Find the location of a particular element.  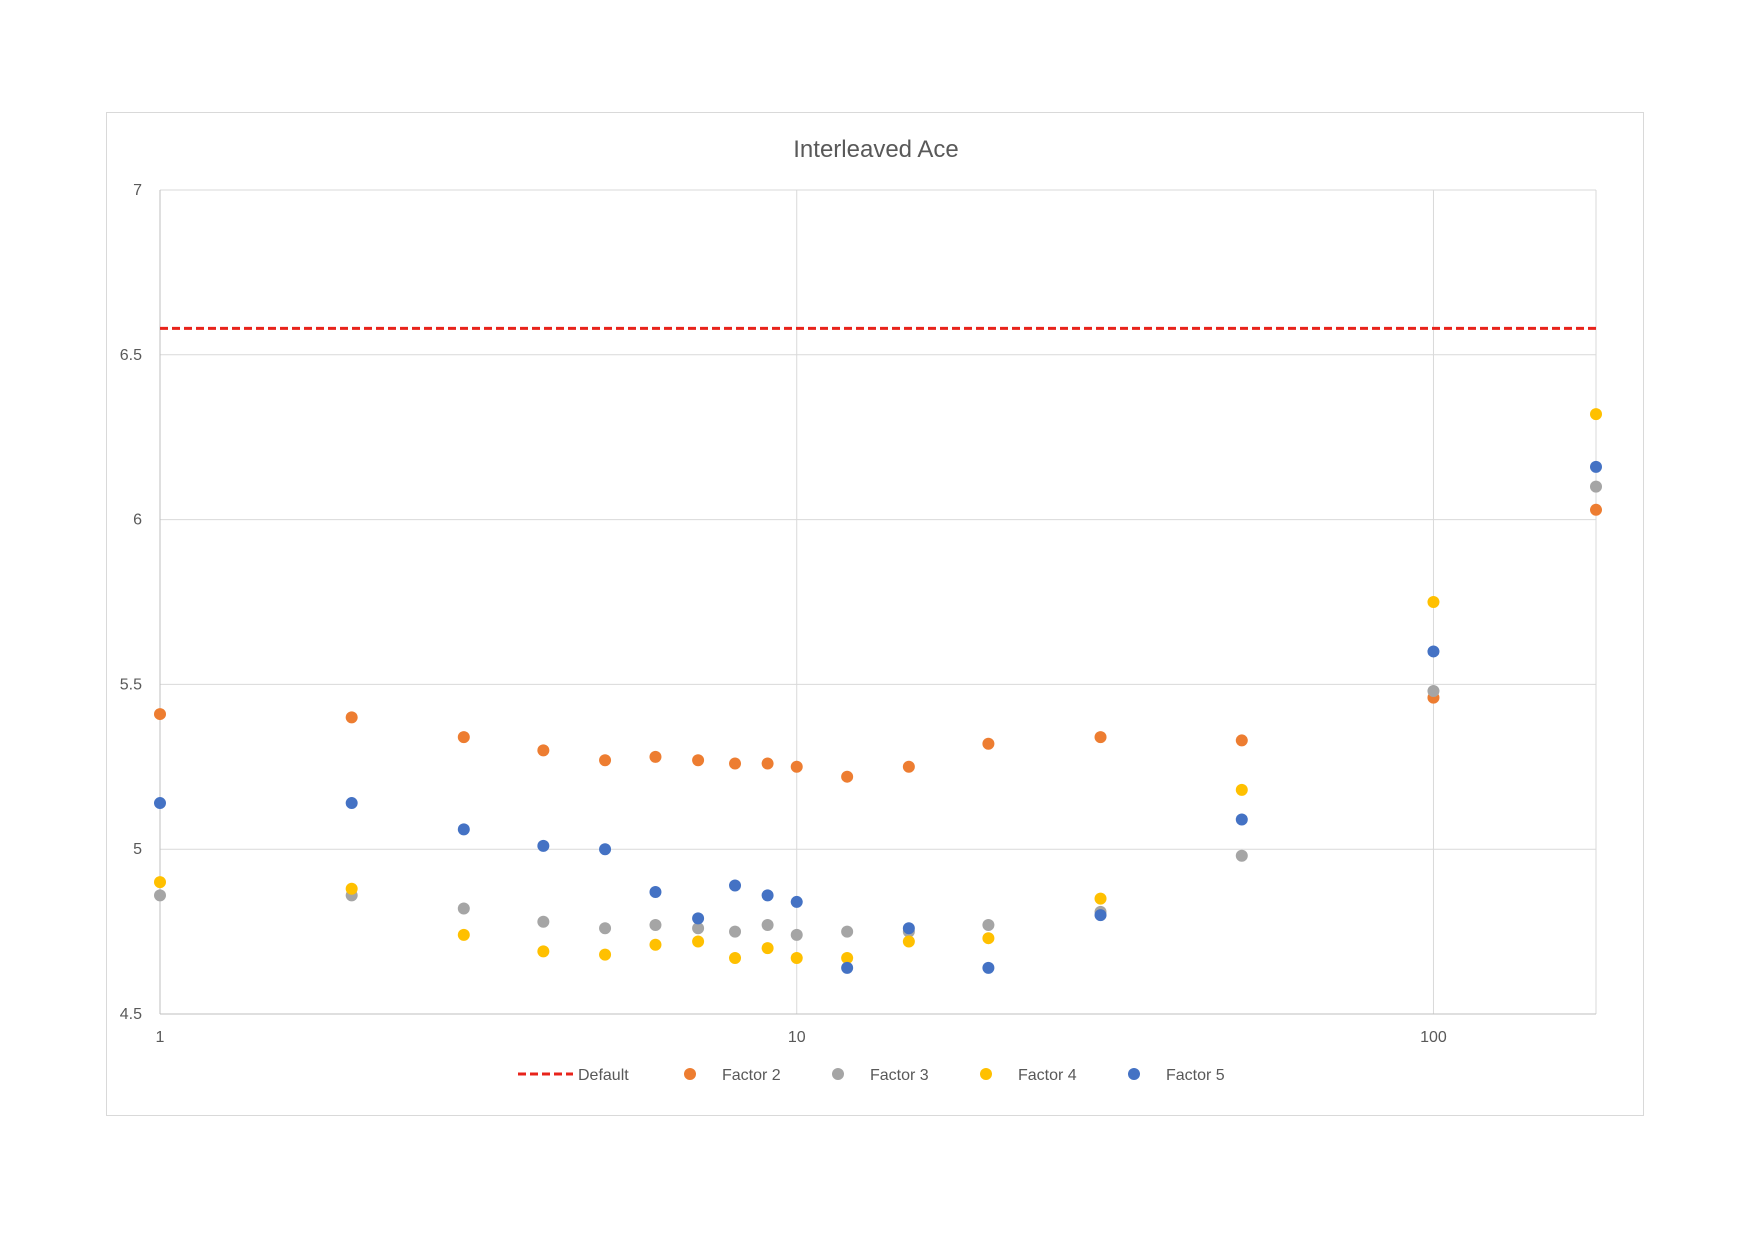

legend: Default Factor 2 Factor 3 Factor 4 Factor 5 is located at coordinates (871, 1075).